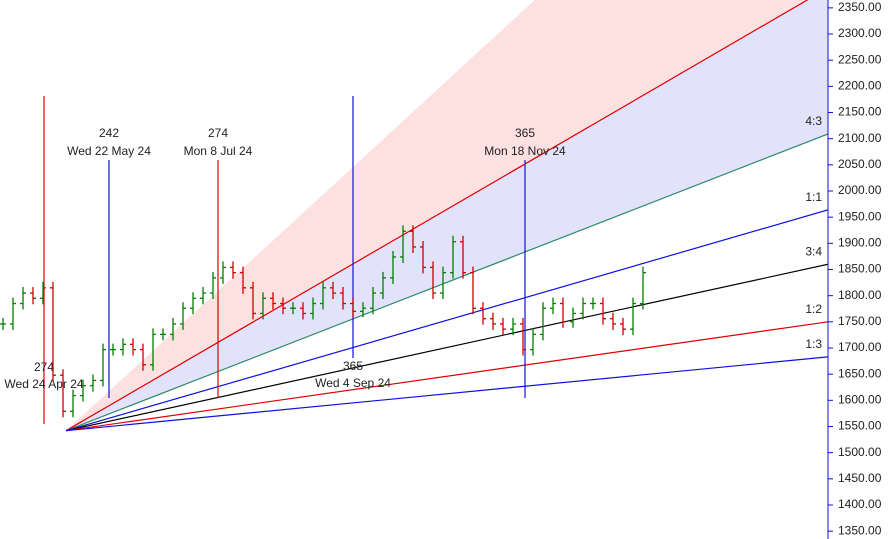 This screenshot has height=539, width=892. I want to click on cycle-date: Wed 4 Sep 24, so click(353, 383).